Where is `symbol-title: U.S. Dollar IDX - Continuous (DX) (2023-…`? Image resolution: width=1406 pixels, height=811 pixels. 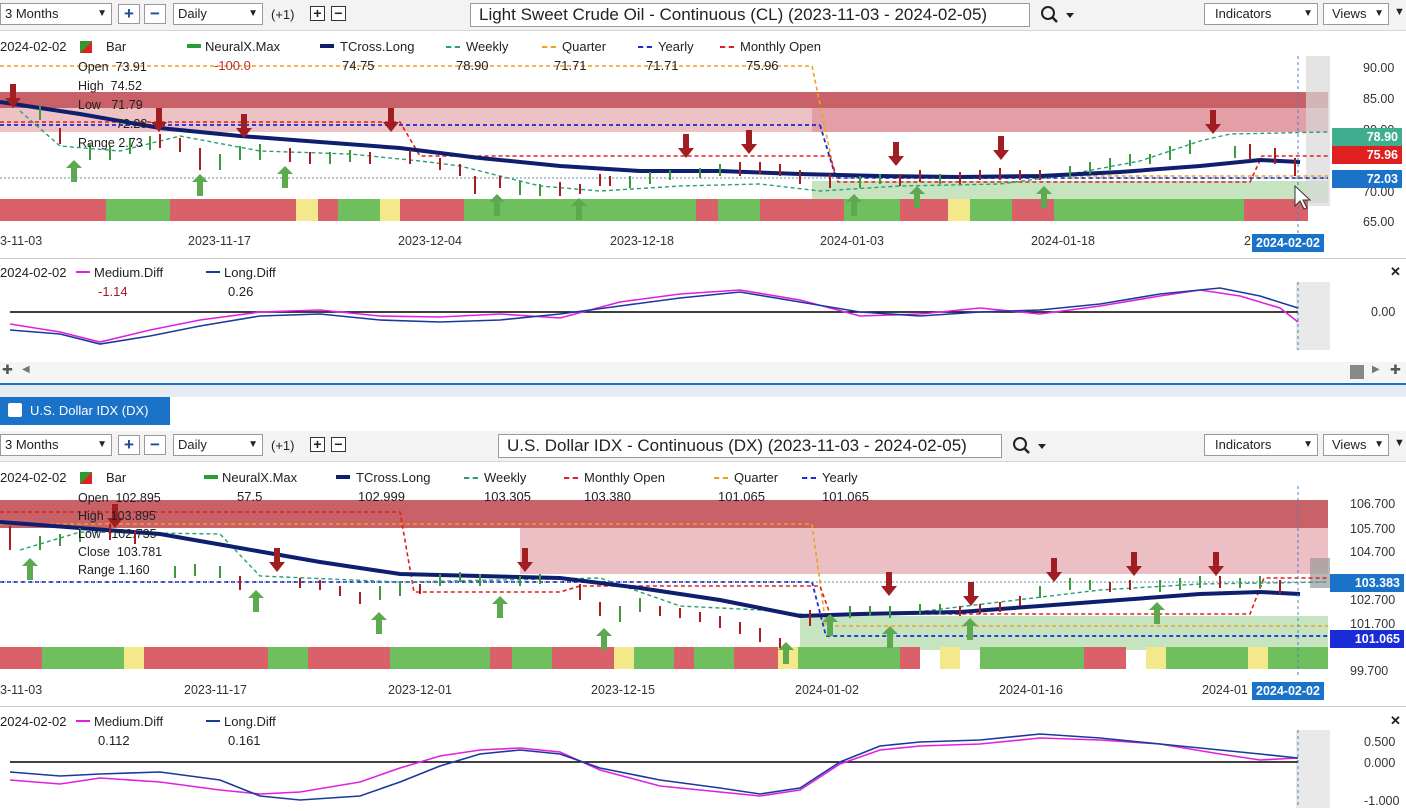
symbol-title: U.S. Dollar IDX - Continuous (DX) (2023-… is located at coordinates (750, 446).